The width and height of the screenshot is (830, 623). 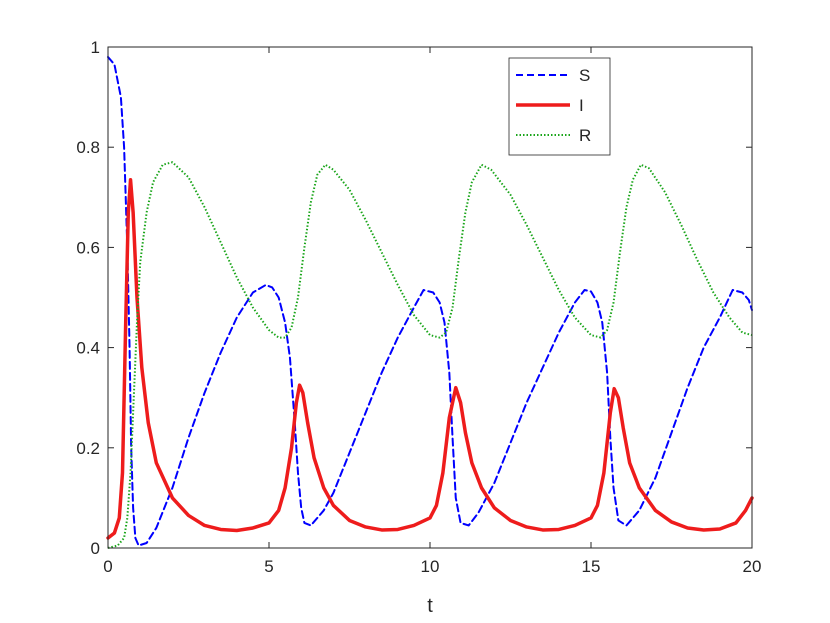 What do you see at coordinates (88, 147) in the screenshot?
I see `y-tick-label: 0.8` at bounding box center [88, 147].